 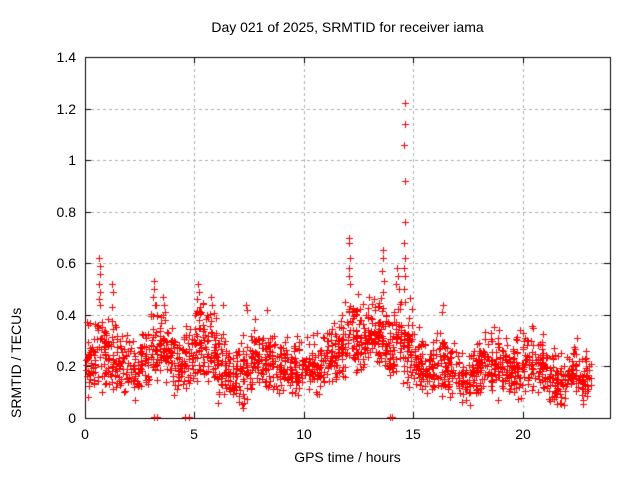 I want to click on x-tick-label: 5, so click(x=194, y=434).